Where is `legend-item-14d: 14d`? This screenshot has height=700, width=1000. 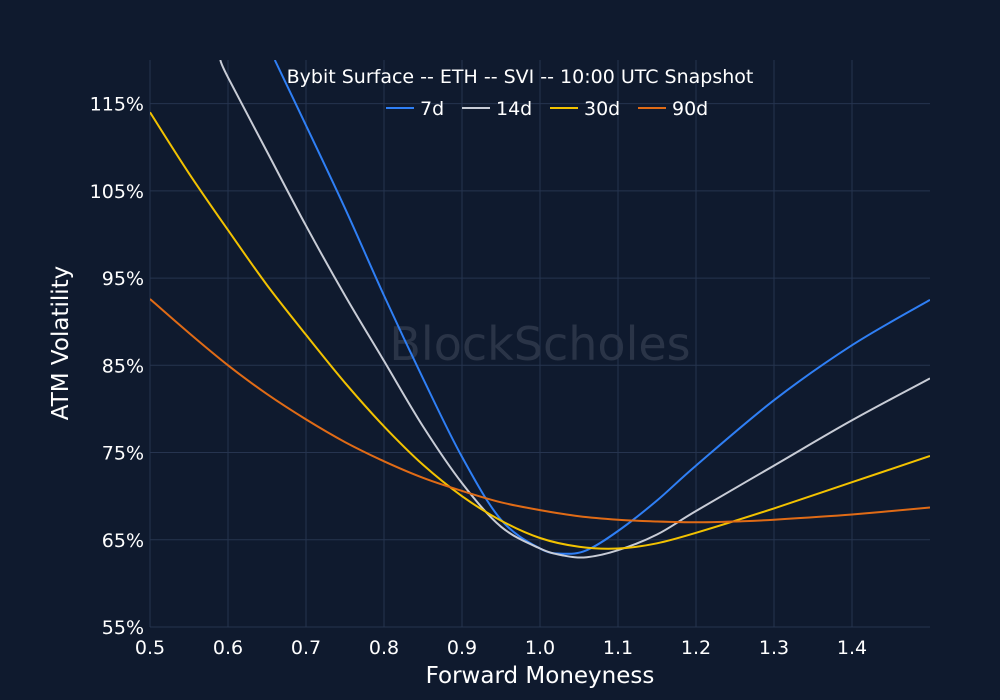
legend-item-14d: 14d is located at coordinates (497, 109).